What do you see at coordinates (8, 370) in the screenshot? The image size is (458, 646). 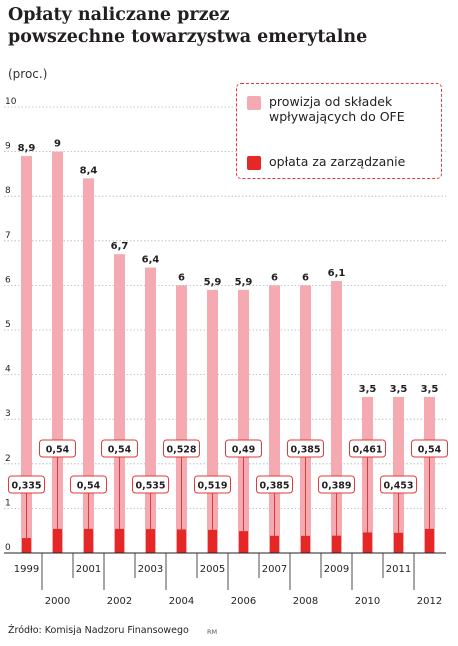 I see `y-tick-label: 4` at bounding box center [8, 370].